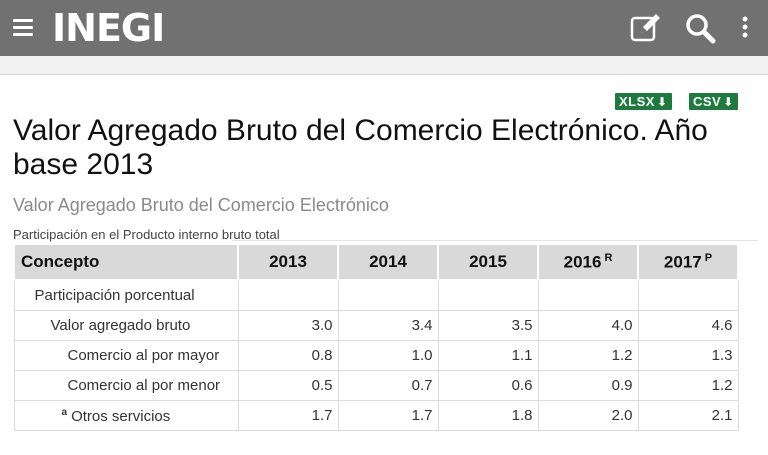 The width and height of the screenshot is (768, 455). Describe the element at coordinates (488, 355) in the screenshot. I see `table-cell: 1.1` at that location.